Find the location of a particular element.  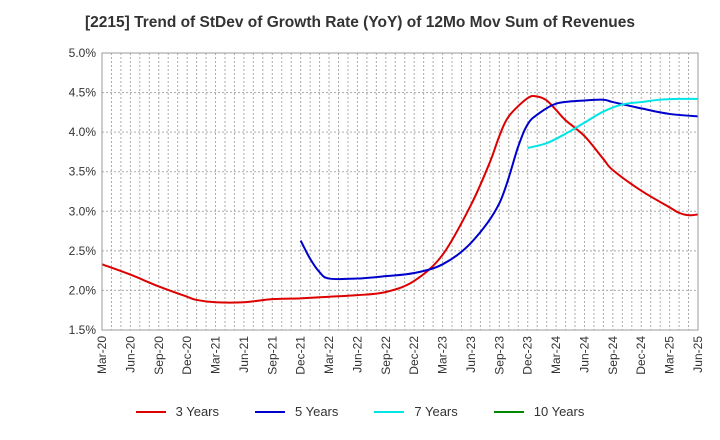

x-tick-label: Sep-24 is located at coordinates (613, 355).